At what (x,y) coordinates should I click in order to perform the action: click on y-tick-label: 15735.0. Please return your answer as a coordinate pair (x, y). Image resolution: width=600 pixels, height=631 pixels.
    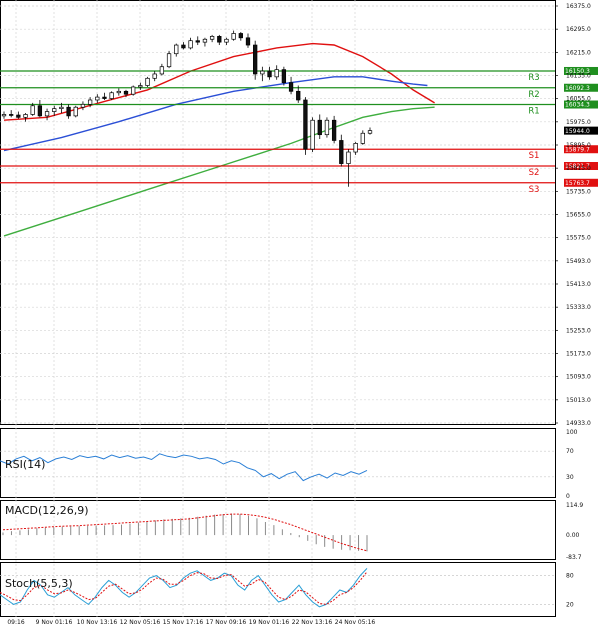
    Looking at the image, I should click on (578, 191).